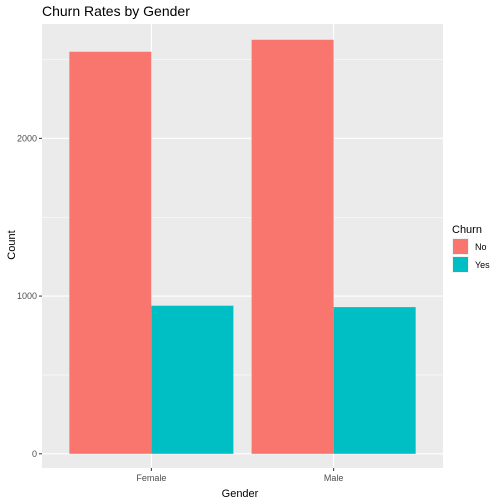 The width and height of the screenshot is (504, 504). Describe the element at coordinates (460, 264) in the screenshot. I see `legend-key-yes` at that location.